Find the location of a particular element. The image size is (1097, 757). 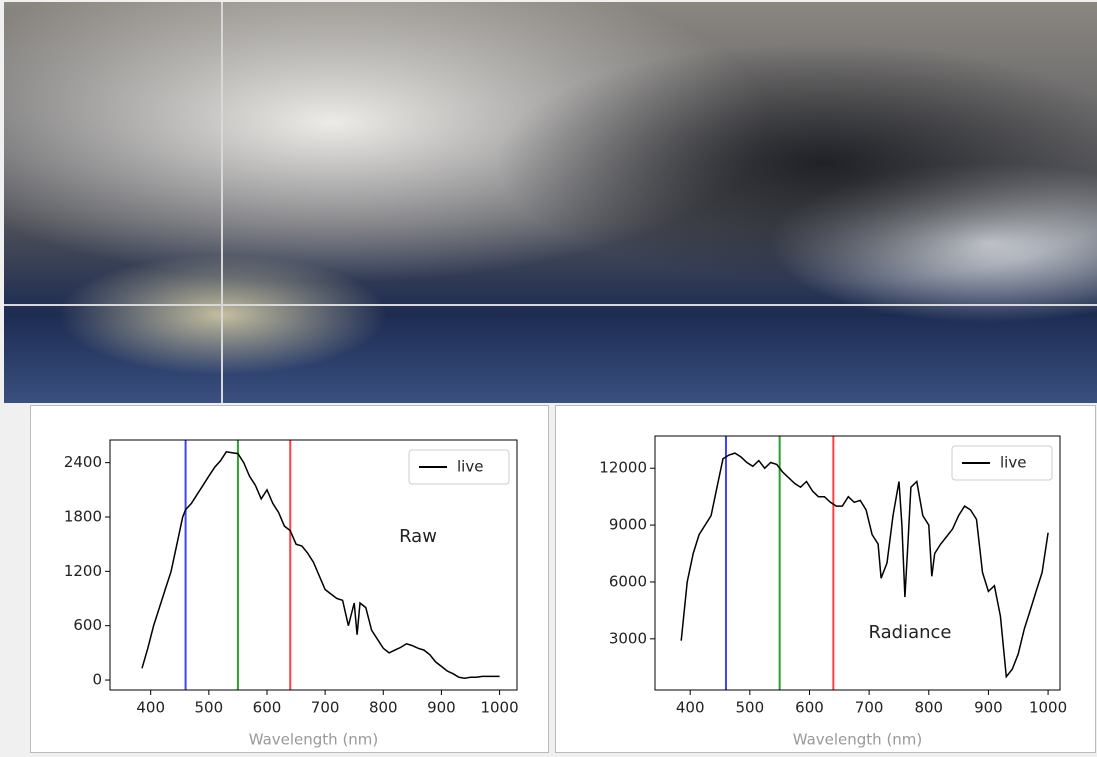

y-tick-label: 12000 is located at coordinates (623, 468).